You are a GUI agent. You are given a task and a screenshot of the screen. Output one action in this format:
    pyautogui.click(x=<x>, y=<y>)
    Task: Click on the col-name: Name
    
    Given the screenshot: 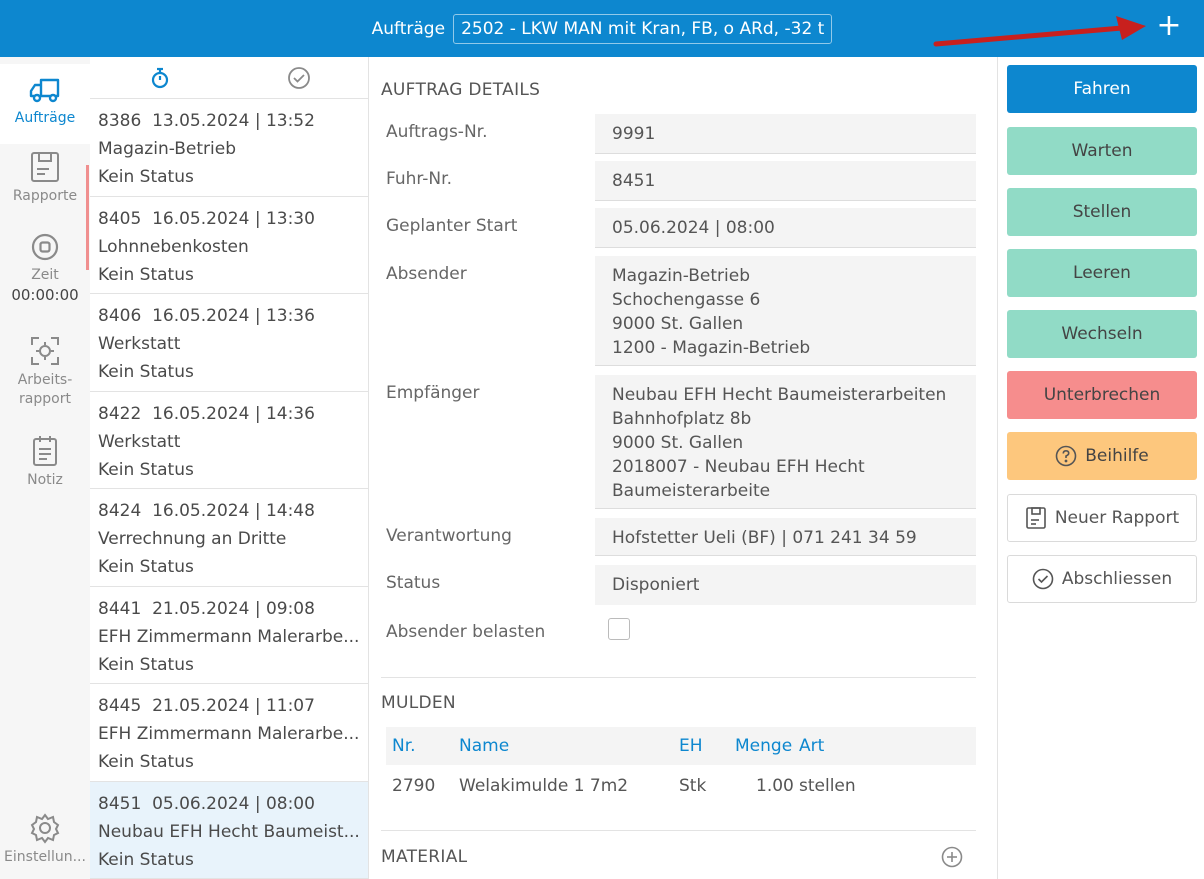 What is the action you would take?
    pyautogui.click(x=484, y=746)
    